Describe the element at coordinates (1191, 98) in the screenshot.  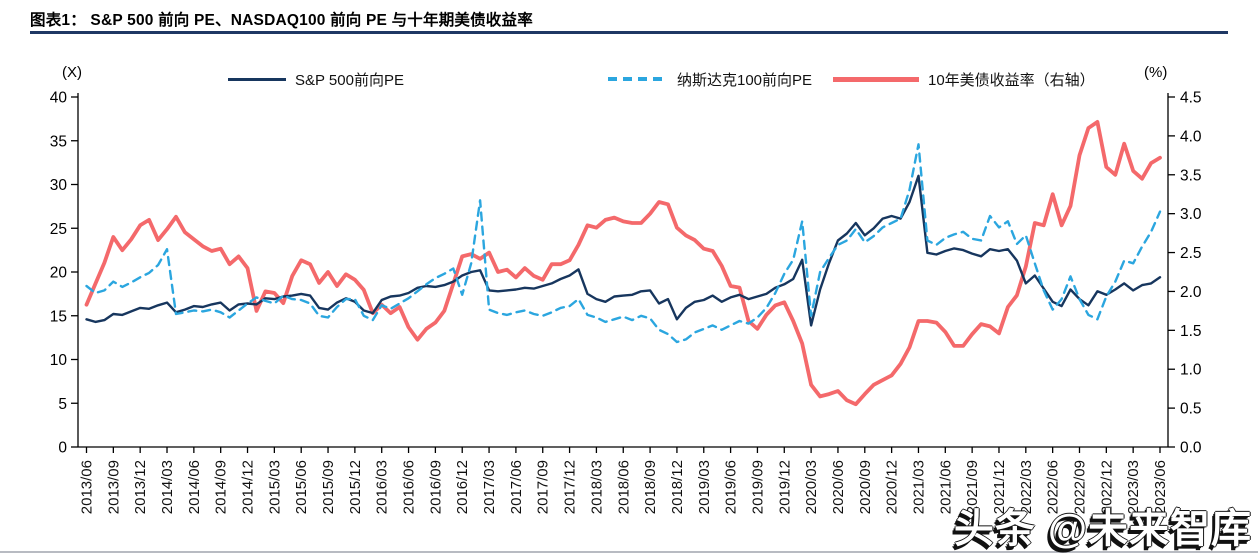
I see `right-axis-tick-label: 4.5` at that location.